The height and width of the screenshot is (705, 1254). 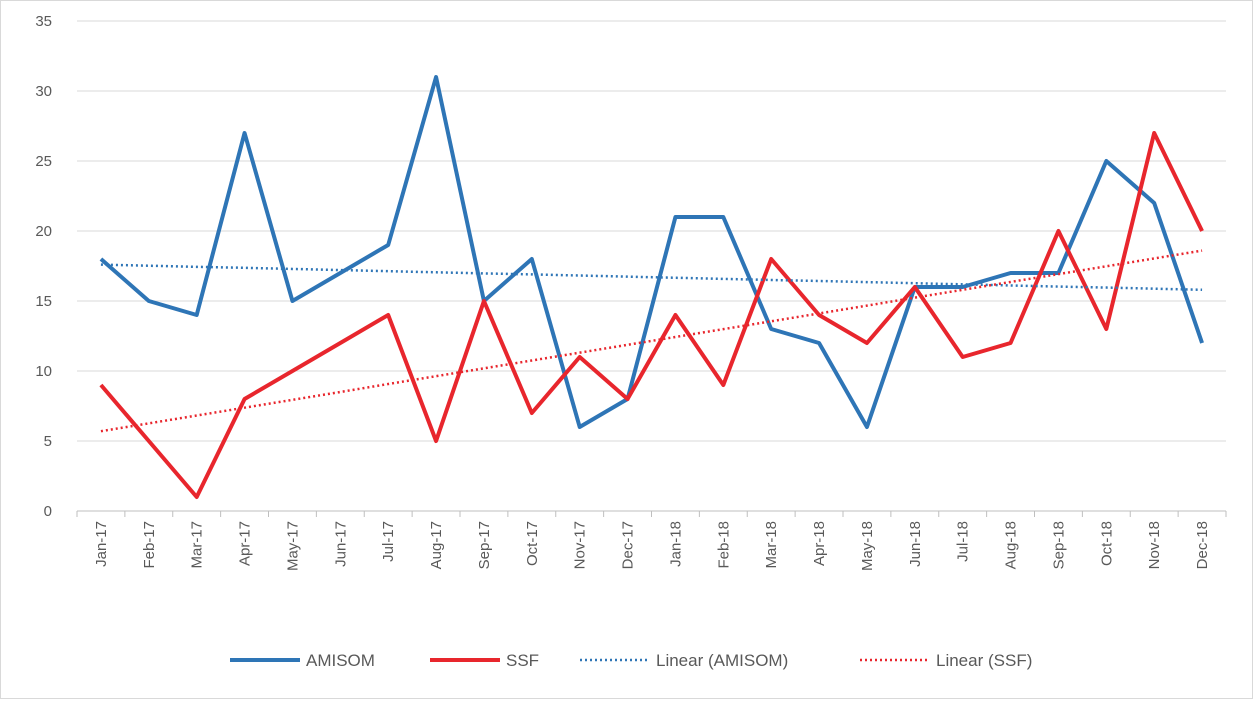 I want to click on y-tick-label: 20, so click(x=43, y=231).